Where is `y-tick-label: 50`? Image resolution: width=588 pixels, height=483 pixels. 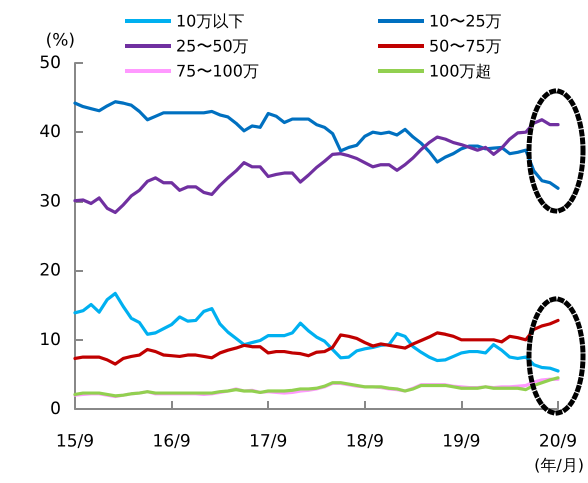
y-tick-label: 50 is located at coordinates (50, 63).